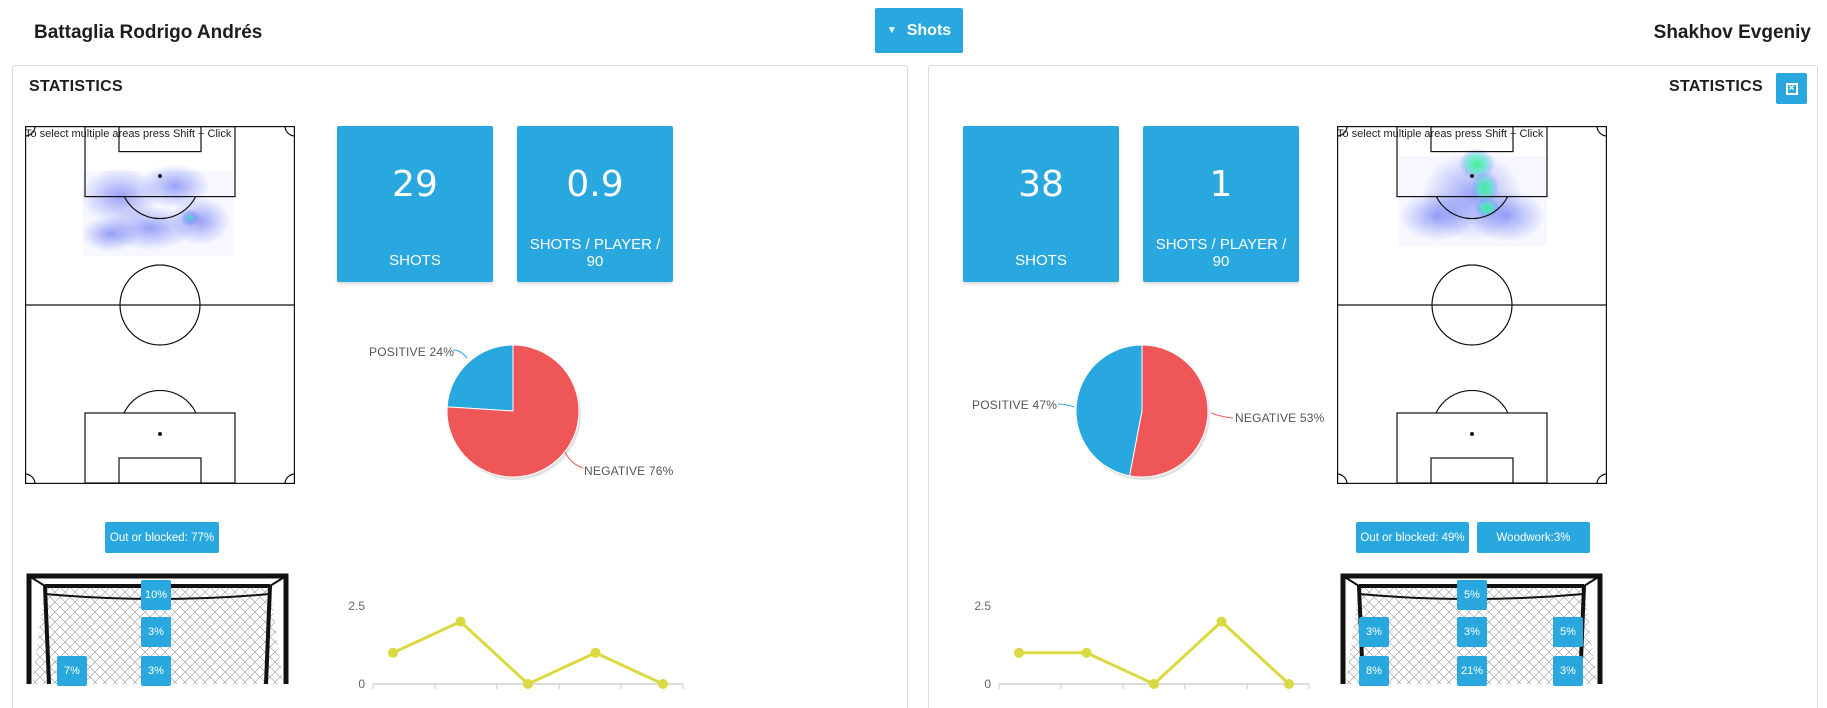 The height and width of the screenshot is (708, 1827). Describe the element at coordinates (1015, 405) in the screenshot. I see `pie-positive-label: POSITIVE 47%` at that location.